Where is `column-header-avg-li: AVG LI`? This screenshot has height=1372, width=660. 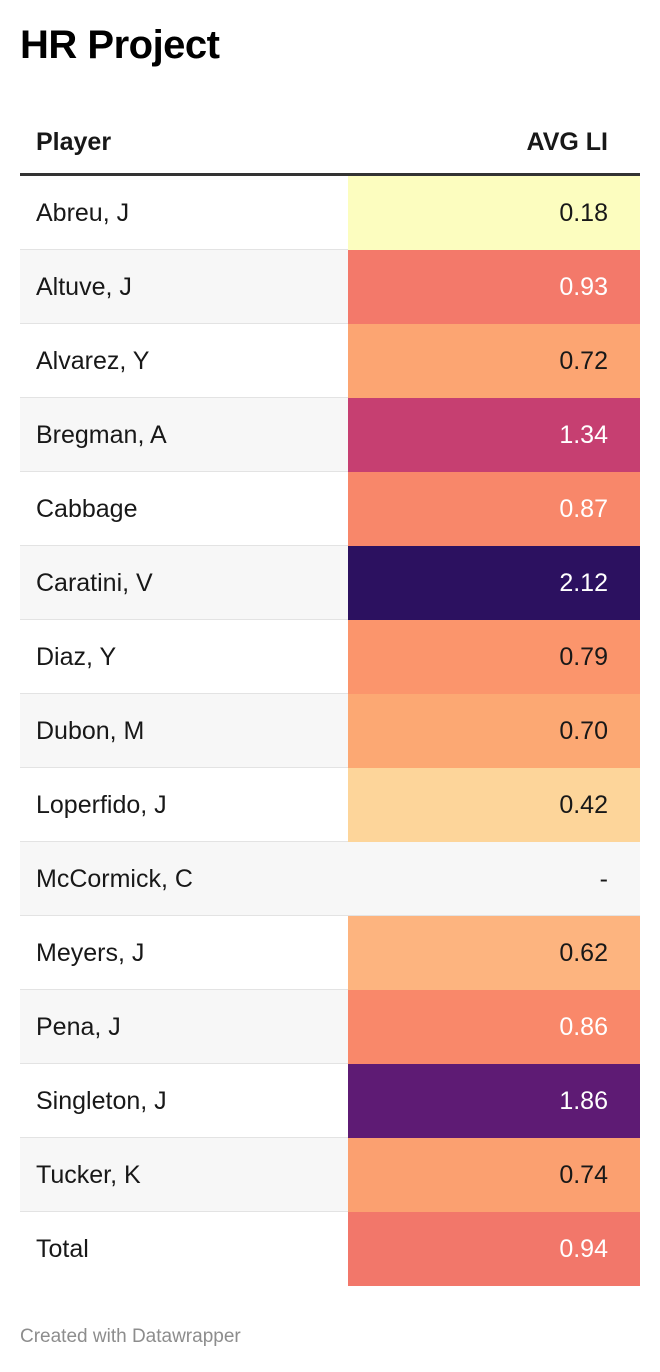
column-header-avg-li: AVG LI is located at coordinates (567, 142).